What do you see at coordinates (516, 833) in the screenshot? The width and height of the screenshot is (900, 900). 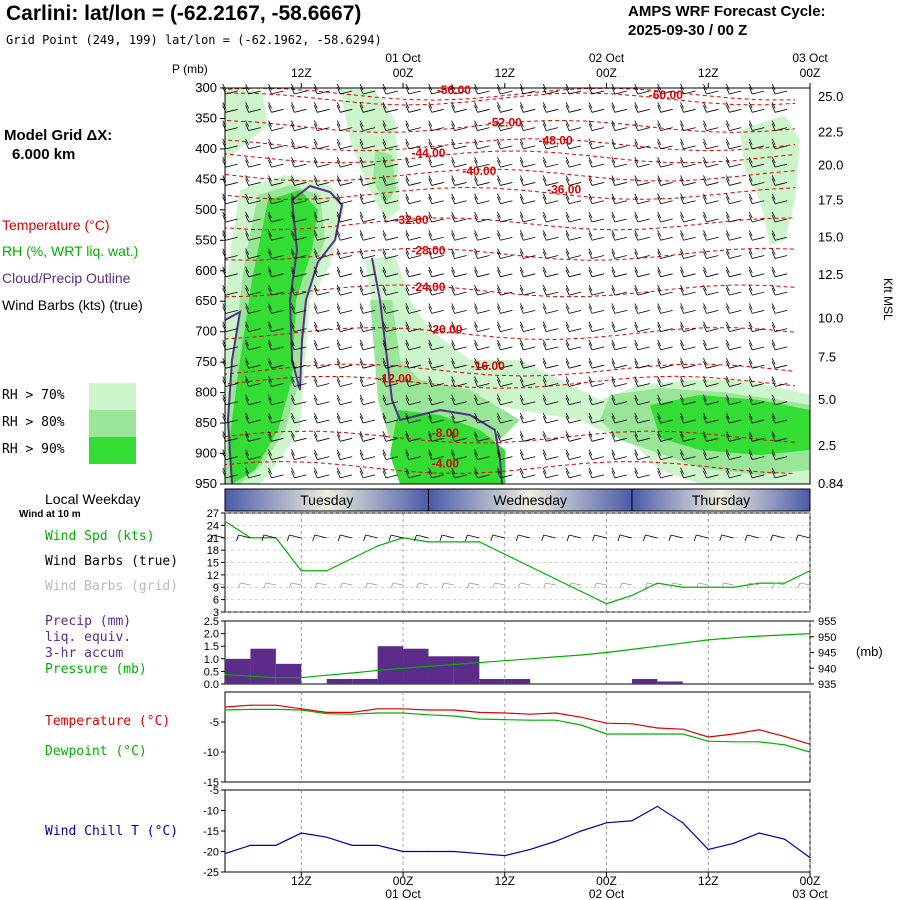 I see `wind-chill-panel` at bounding box center [516, 833].